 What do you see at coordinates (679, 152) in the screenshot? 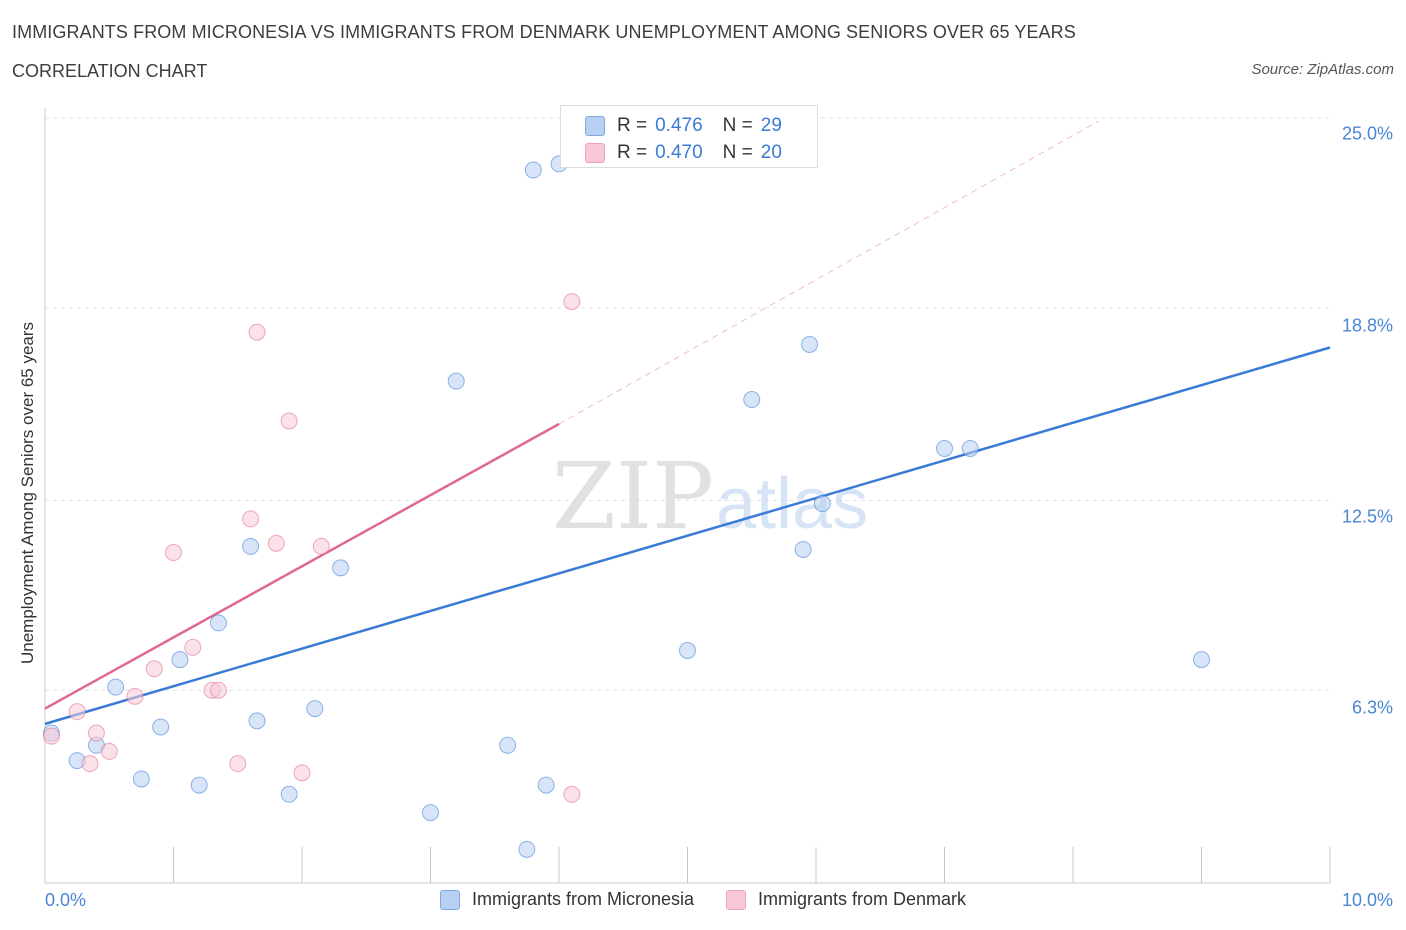
I see `denmark-r-value: 0.470` at bounding box center [679, 152].